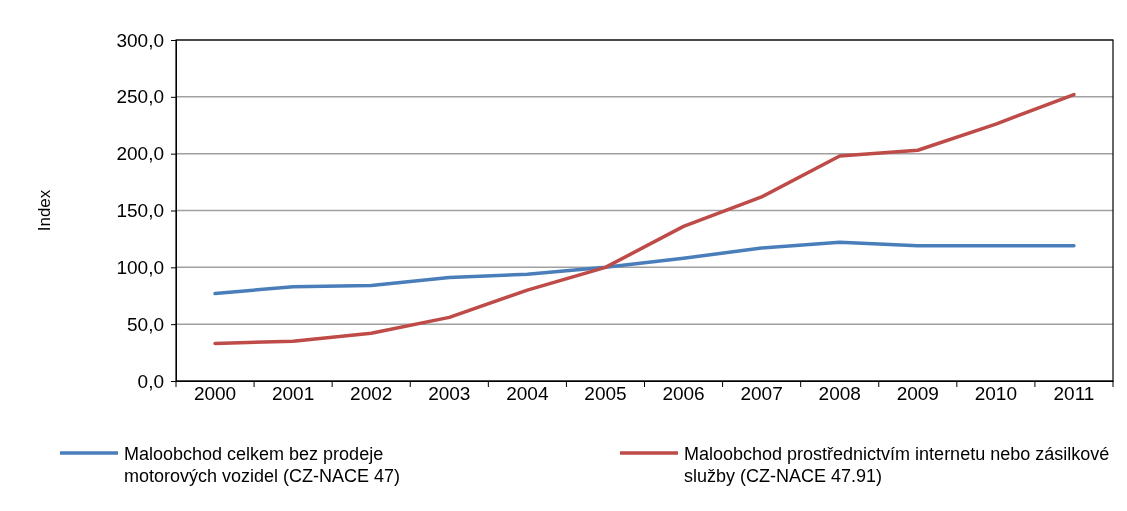 This screenshot has height=511, width=1127. Describe the element at coordinates (683, 393) in the screenshot. I see `x-tick-label: 2006` at that location.